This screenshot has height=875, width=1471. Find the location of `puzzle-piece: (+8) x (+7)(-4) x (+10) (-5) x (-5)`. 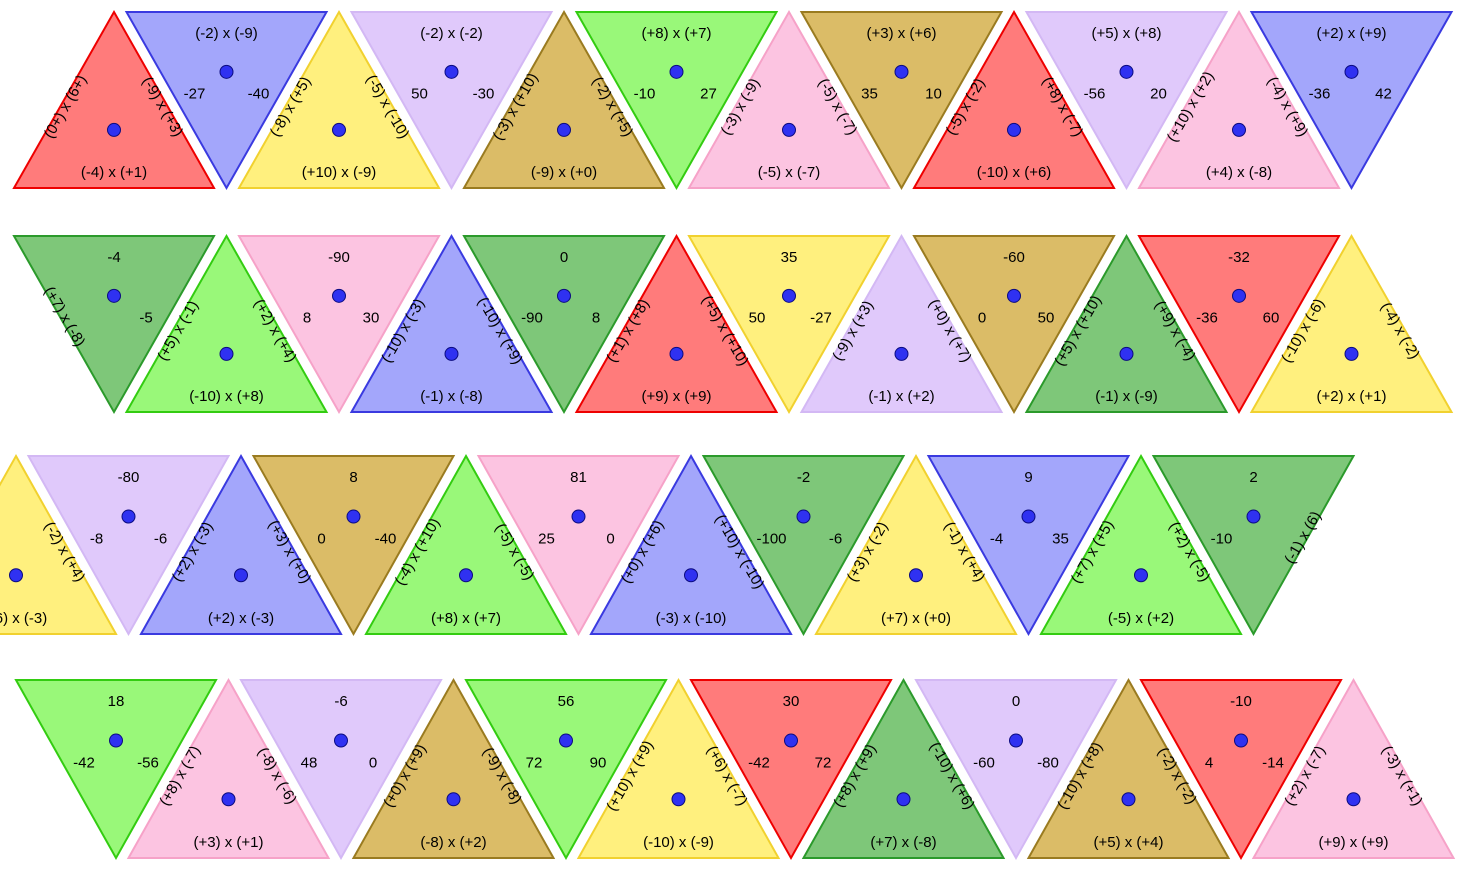

puzzle-piece: (+8) x (+7)(-4) x (+10) (-5) x (-5) is located at coordinates (466, 544).